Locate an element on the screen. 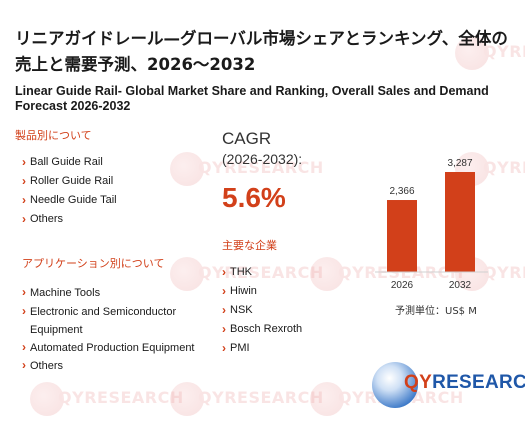 The image size is (525, 432). logo-text: QYRESEARCH is located at coordinates (464, 383).